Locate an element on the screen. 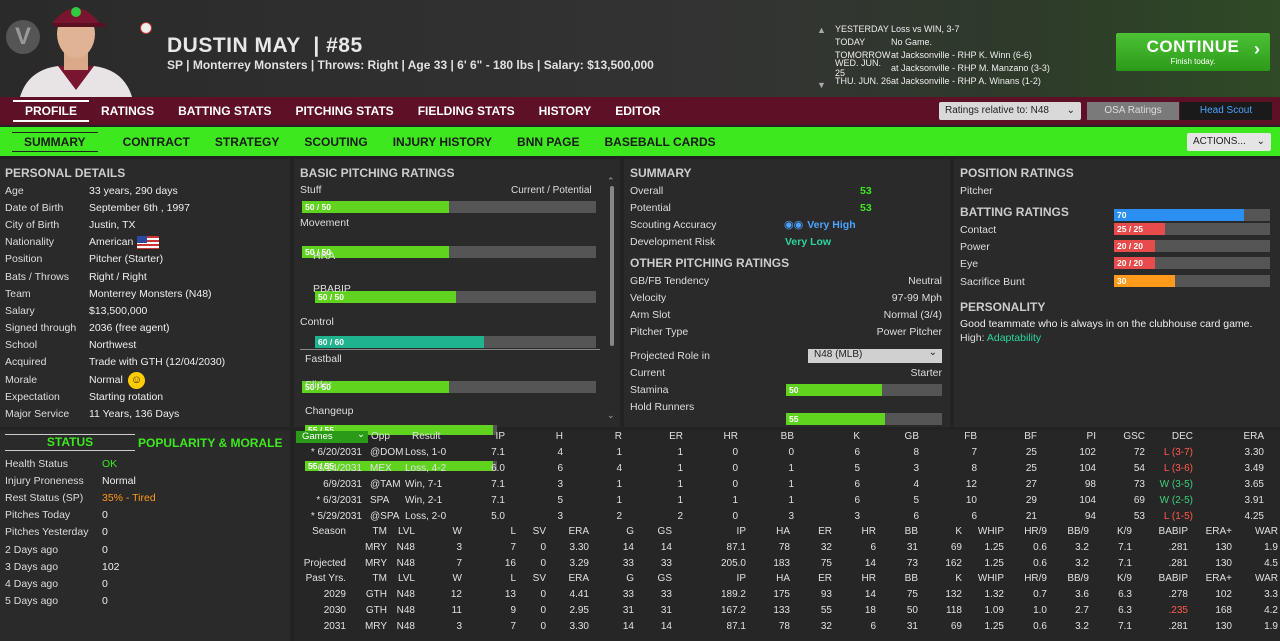 The width and height of the screenshot is (1280, 641). game-cell: 12 is located at coordinates (971, 484).